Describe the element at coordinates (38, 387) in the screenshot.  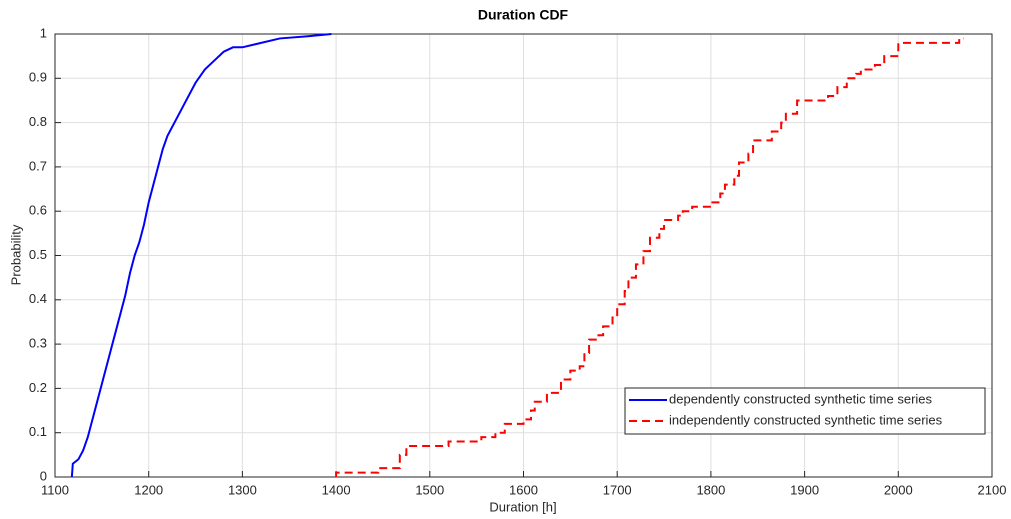
I see `y-tick-label: 0.2` at that location.